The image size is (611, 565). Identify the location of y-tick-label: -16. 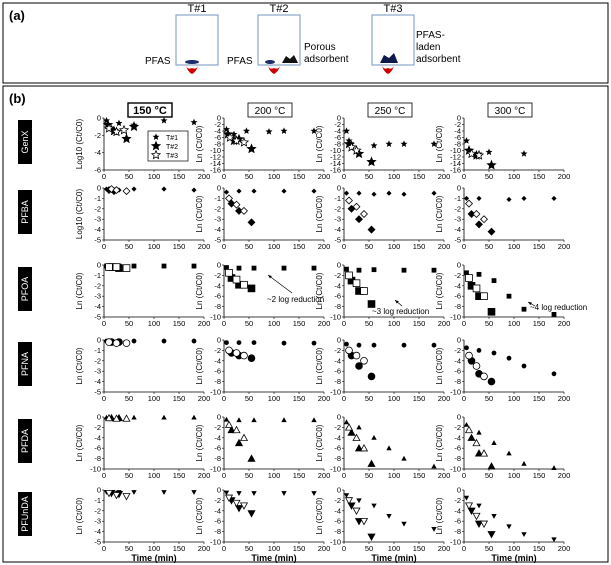
(215, 170).